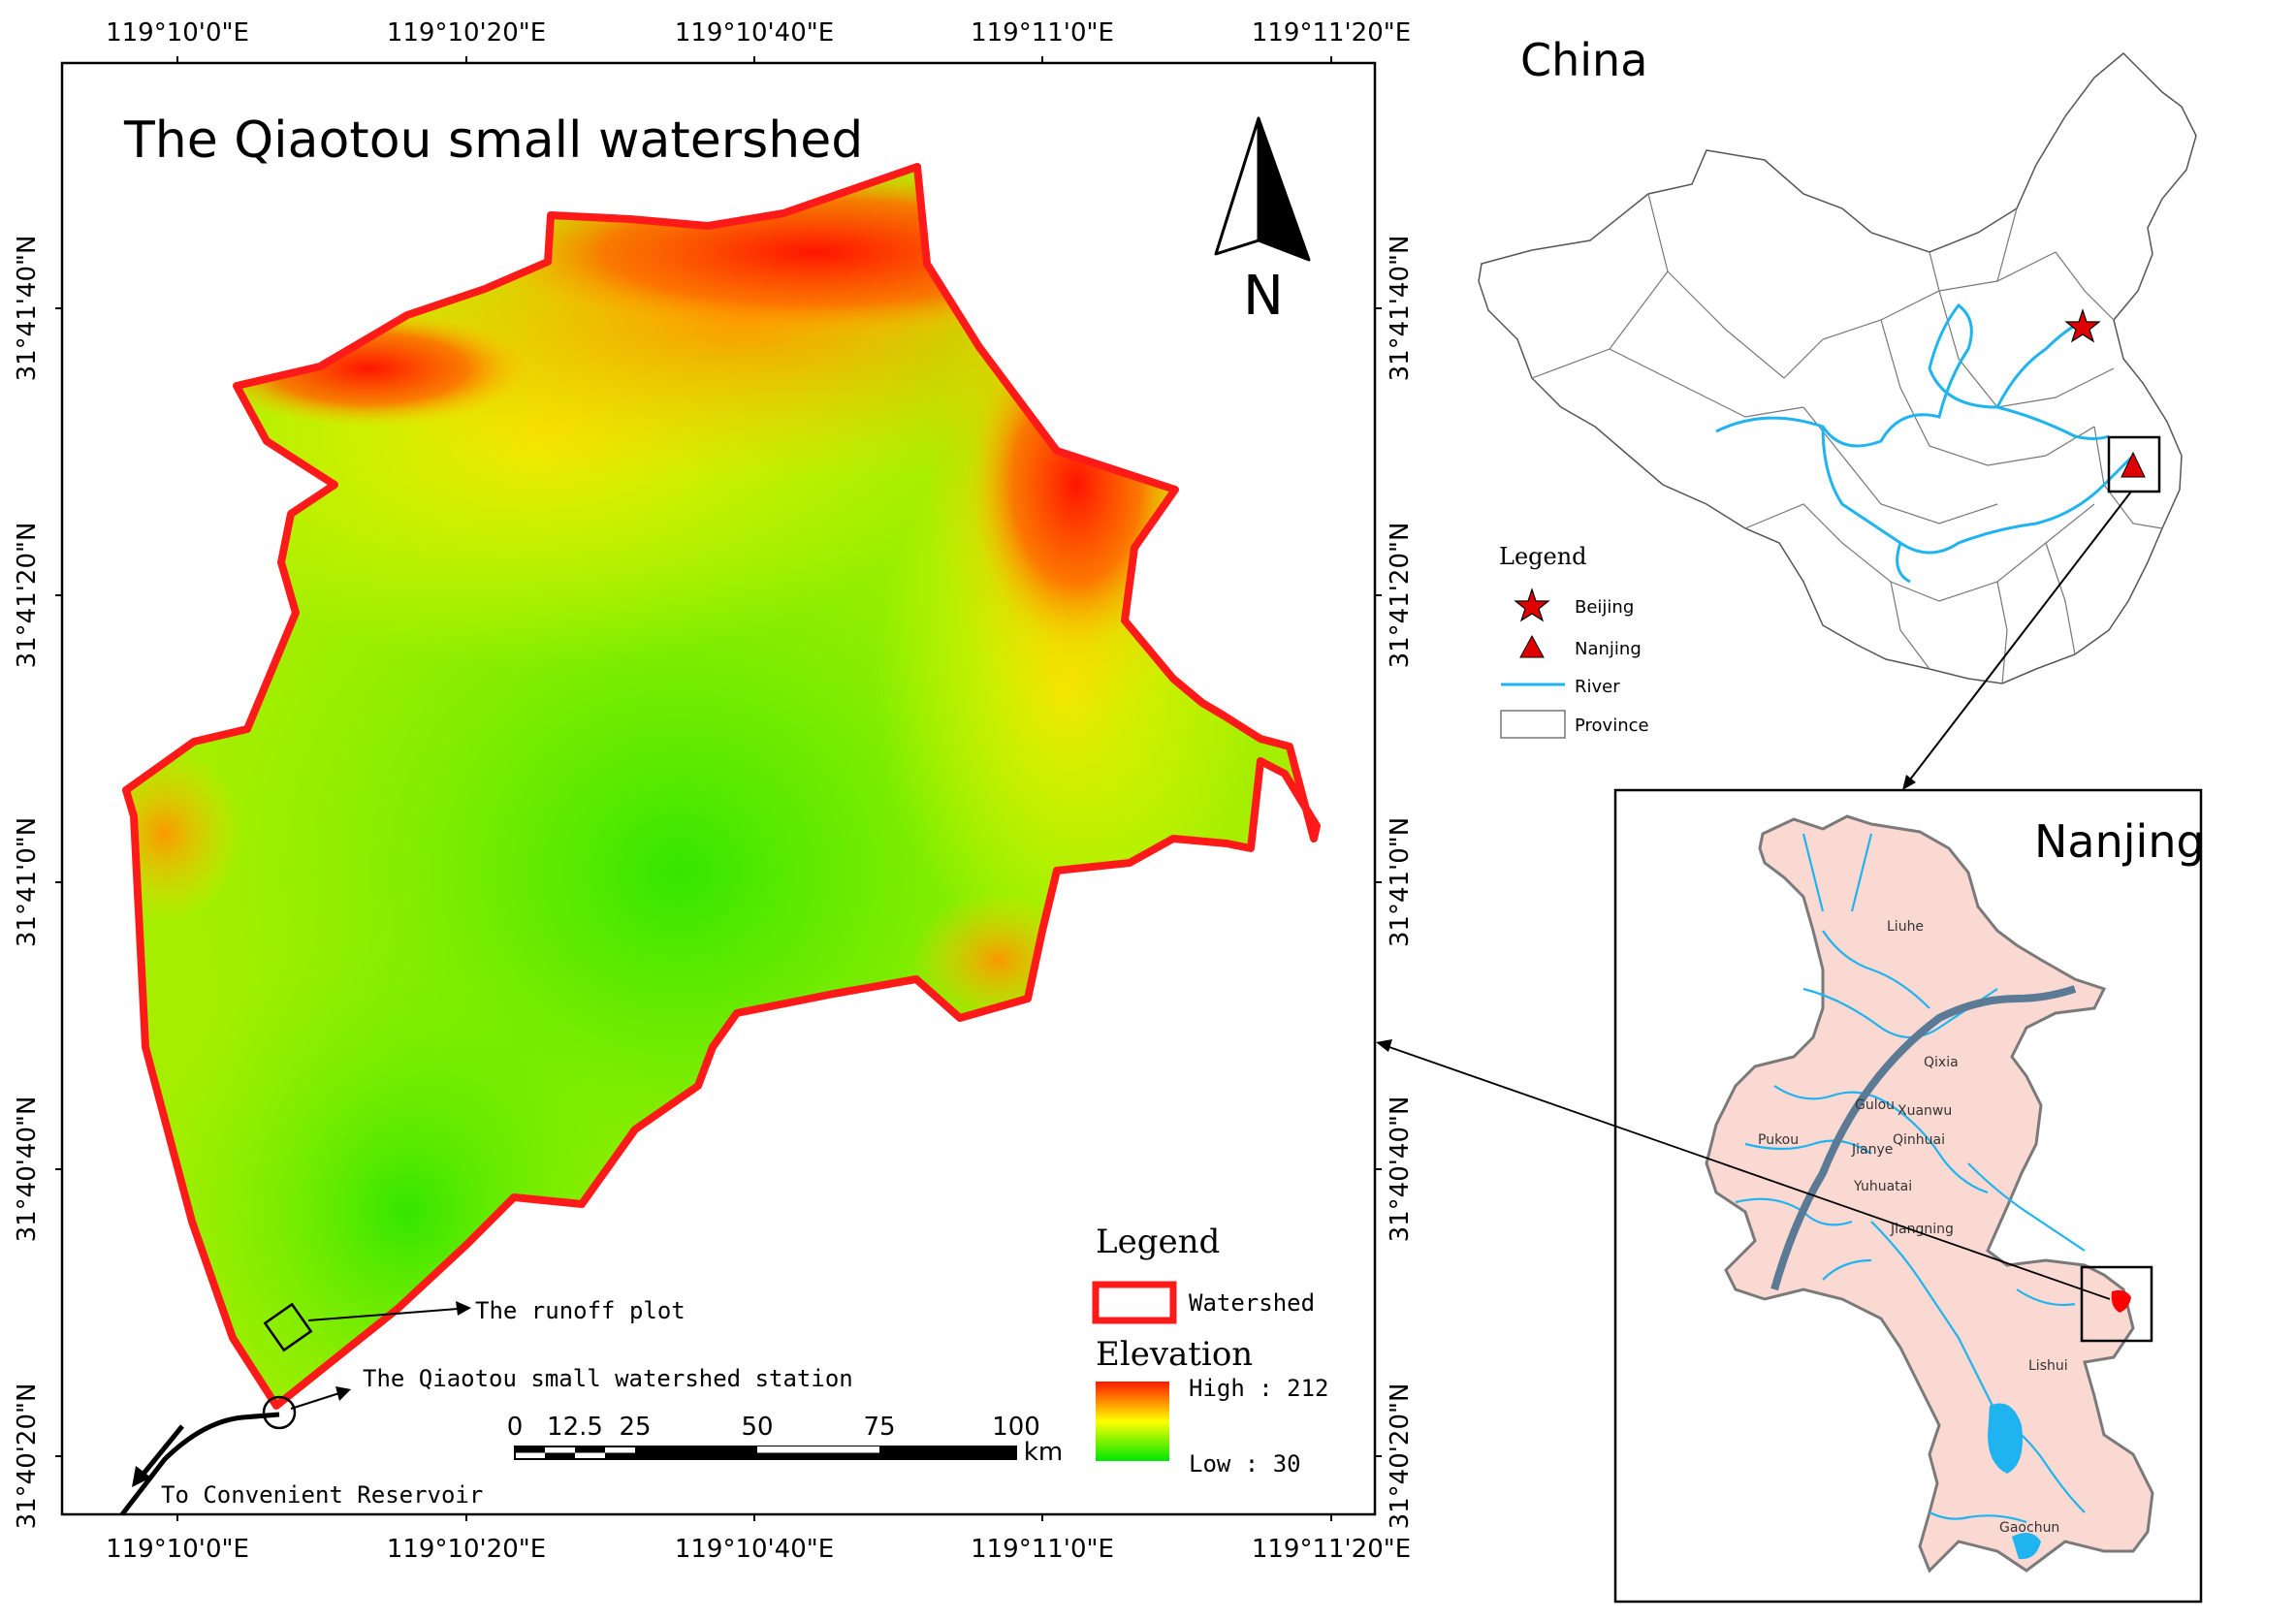 The image size is (2296, 1621). Describe the element at coordinates (1158, 1242) in the screenshot. I see `main-legend-title: Legend` at that location.